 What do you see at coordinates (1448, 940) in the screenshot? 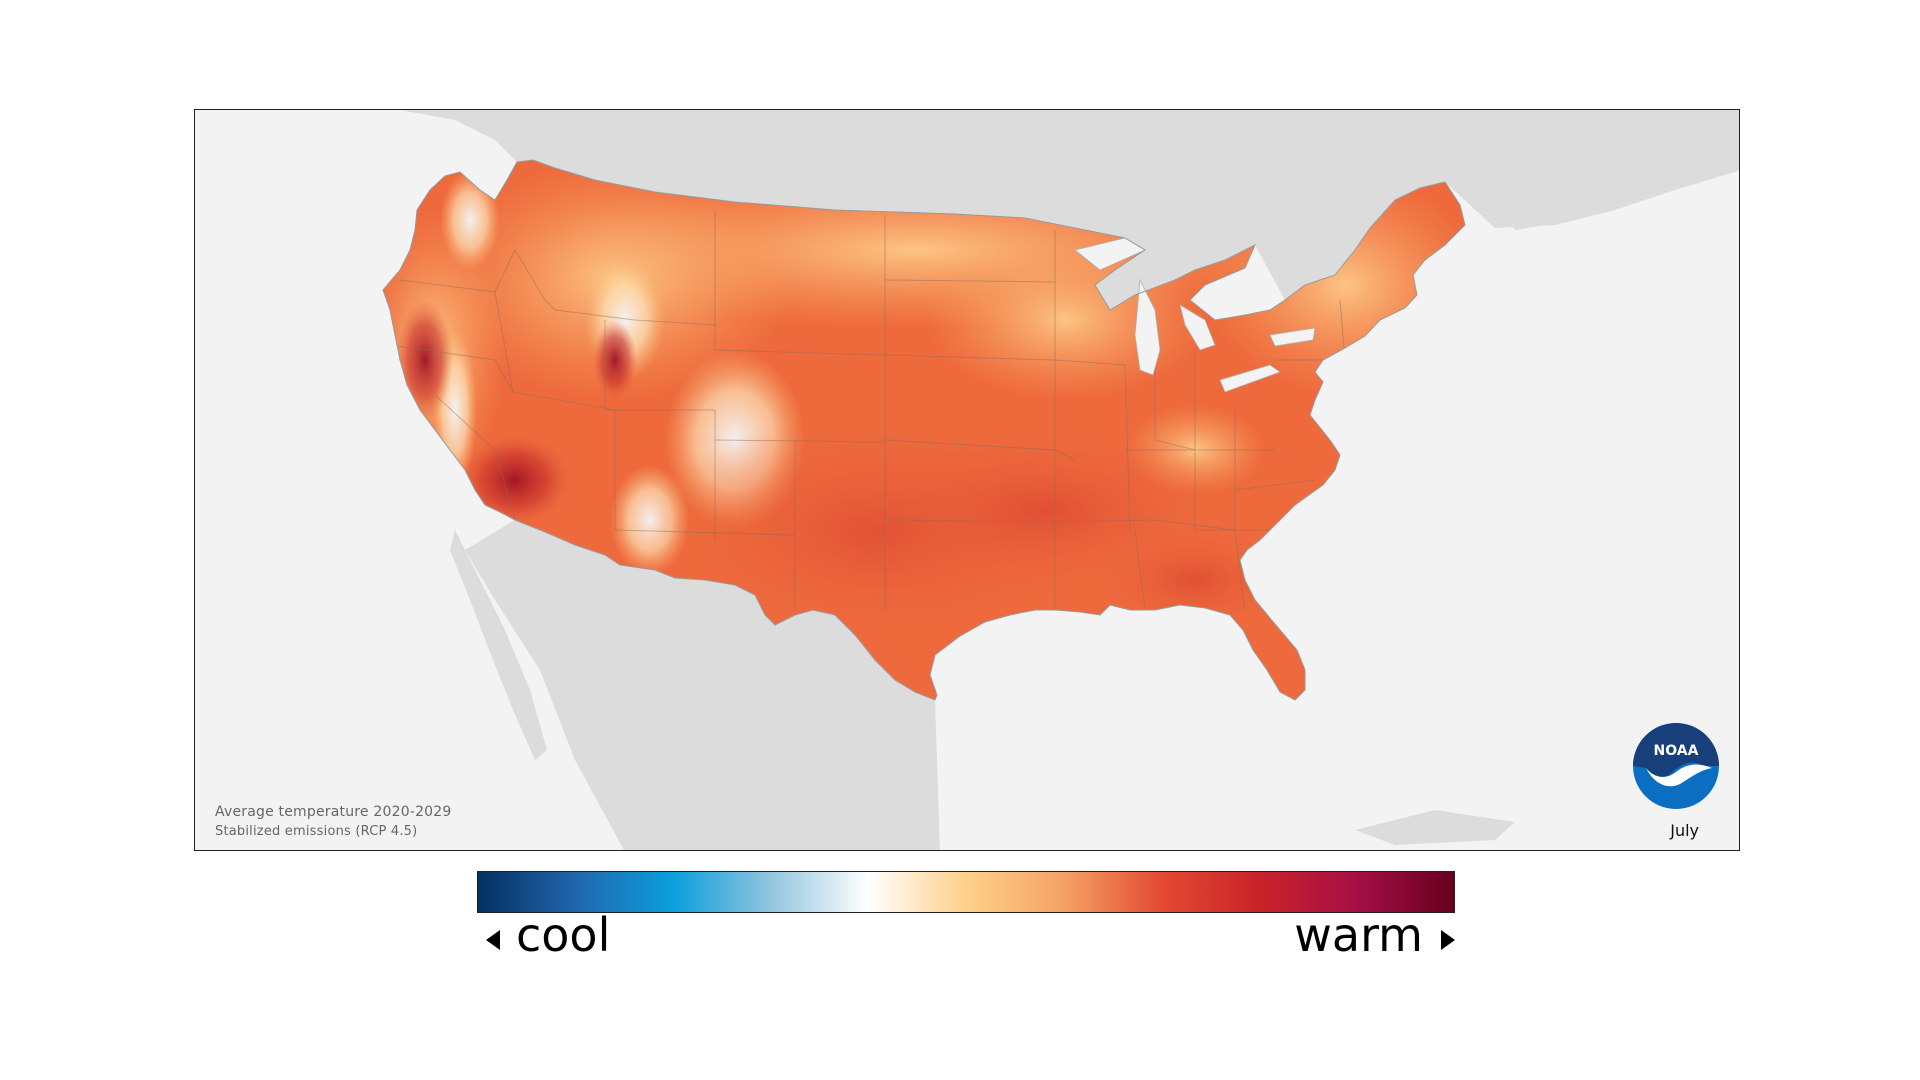
I see `right-arrow-icon` at bounding box center [1448, 940].